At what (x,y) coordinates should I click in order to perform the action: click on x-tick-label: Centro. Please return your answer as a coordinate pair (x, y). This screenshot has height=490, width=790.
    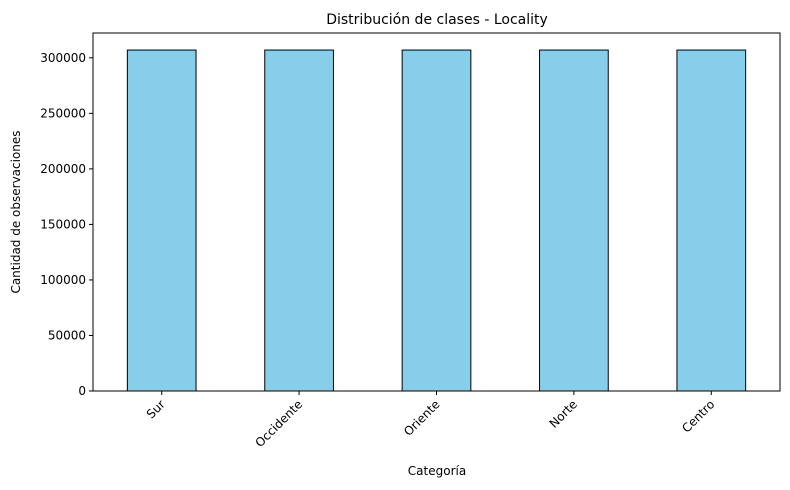
    Looking at the image, I should click on (698, 416).